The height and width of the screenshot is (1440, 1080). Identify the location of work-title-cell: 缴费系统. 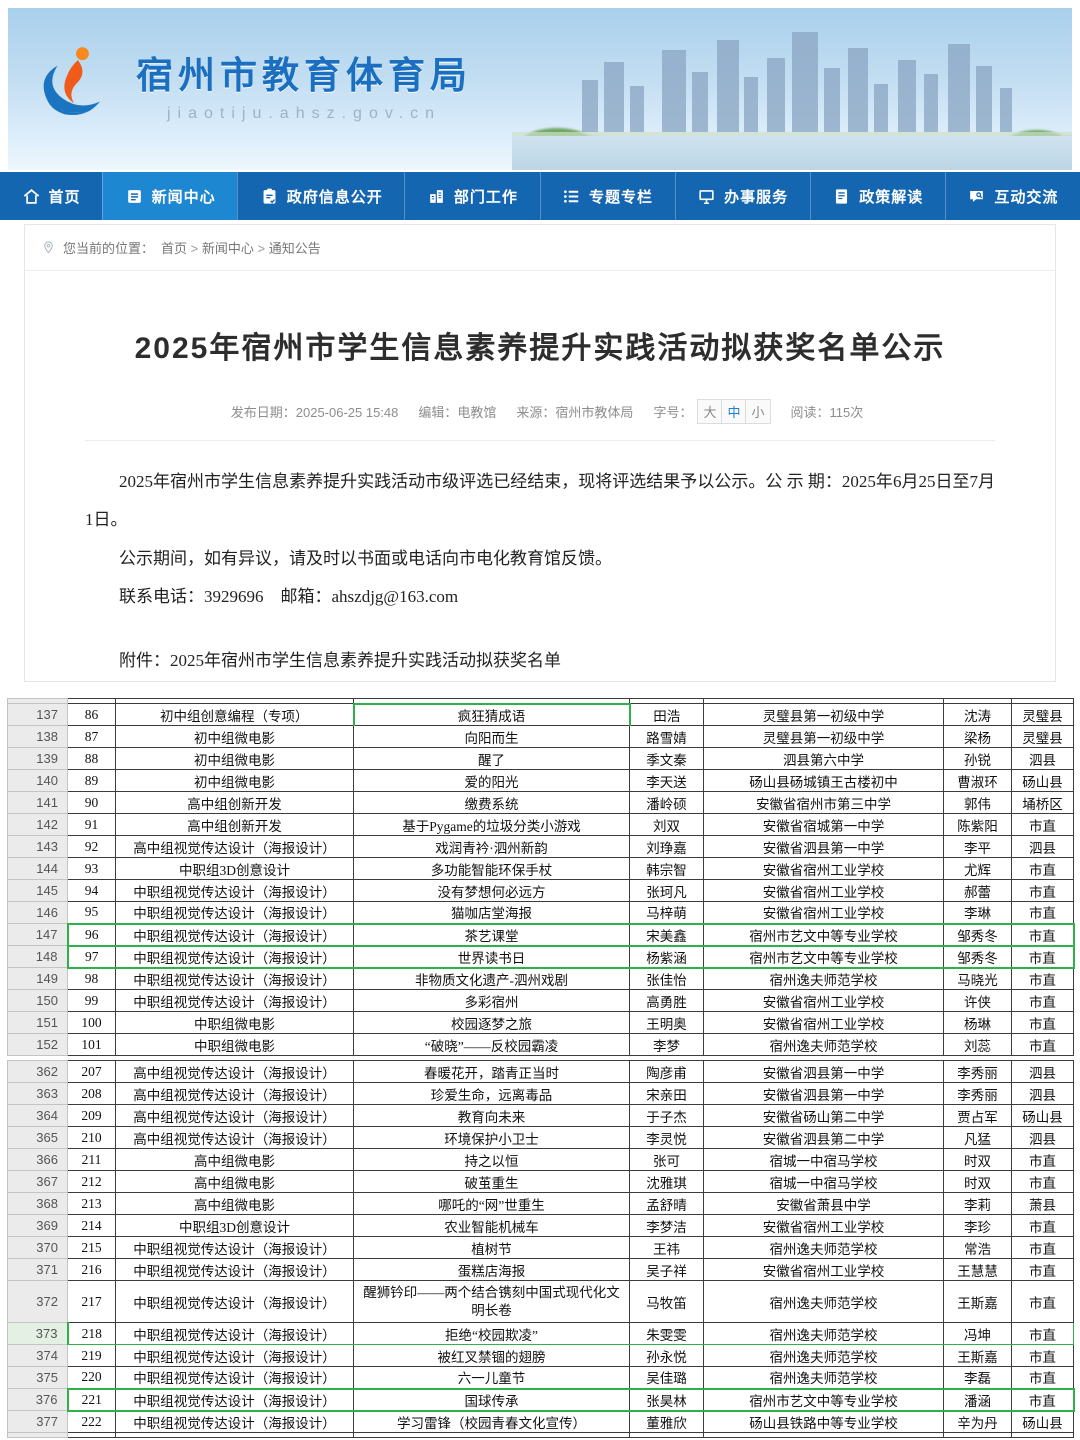
(491, 802).